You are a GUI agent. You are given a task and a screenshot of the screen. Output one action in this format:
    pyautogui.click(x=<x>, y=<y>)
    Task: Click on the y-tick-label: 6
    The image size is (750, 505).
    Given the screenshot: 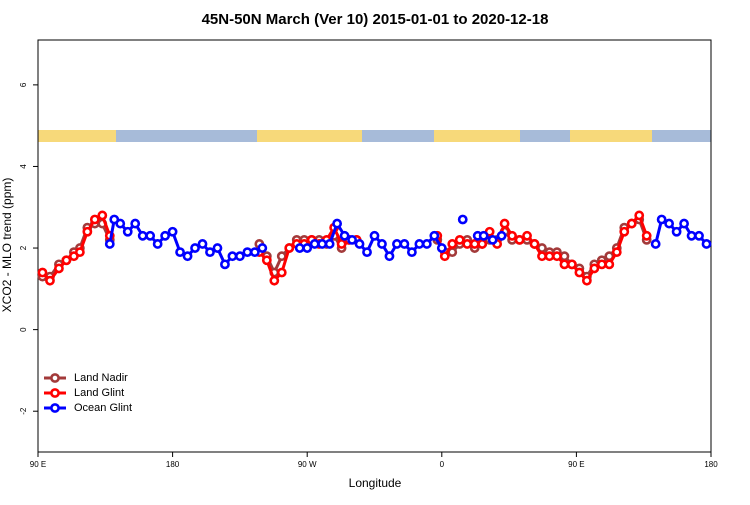 What is the action you would take?
    pyautogui.click(x=23, y=84)
    